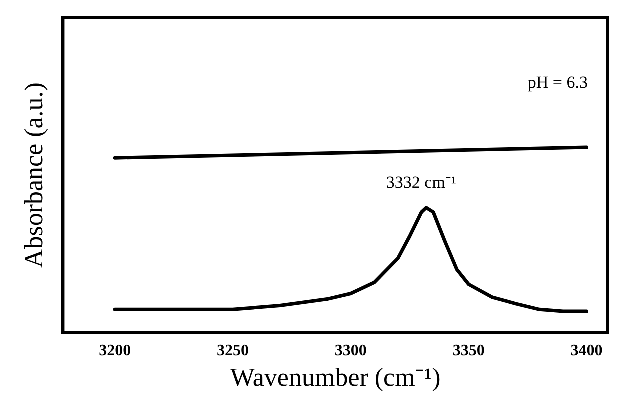 The height and width of the screenshot is (403, 626). What do you see at coordinates (335, 377) in the screenshot?
I see `x-axis-title: Wavenumber (cm⁻¹)` at bounding box center [335, 377].